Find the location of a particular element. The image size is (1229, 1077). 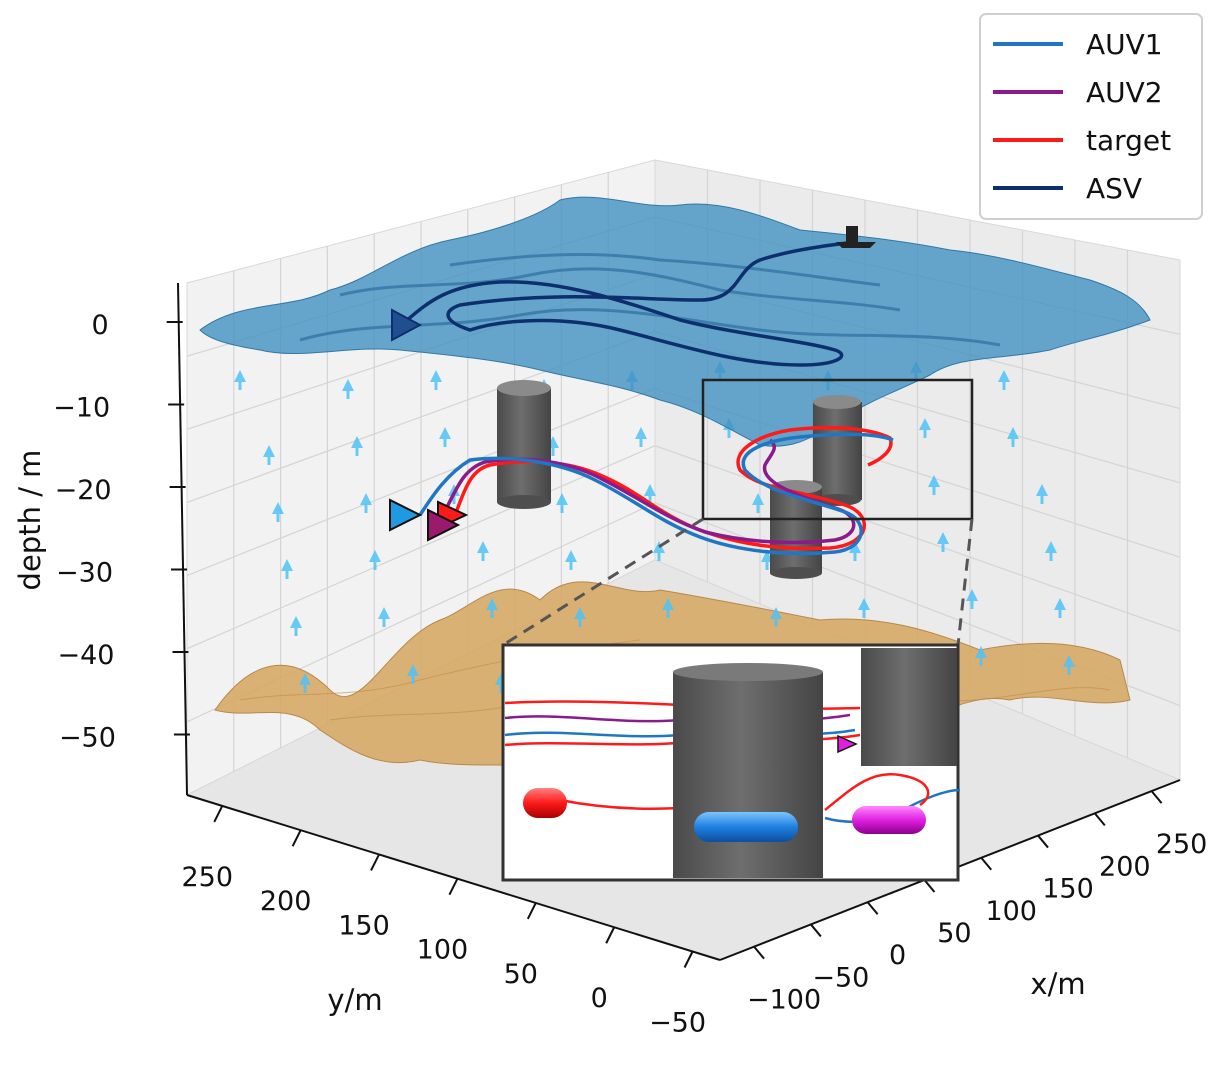

zoom-inset is located at coordinates (731, 762).